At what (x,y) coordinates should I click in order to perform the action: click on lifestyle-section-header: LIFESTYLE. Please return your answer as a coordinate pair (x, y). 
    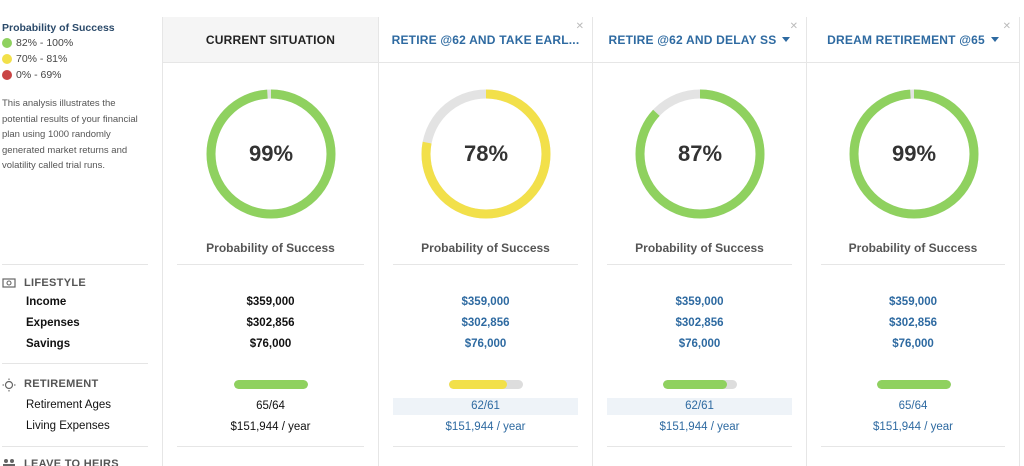
    Looking at the image, I should click on (44, 283).